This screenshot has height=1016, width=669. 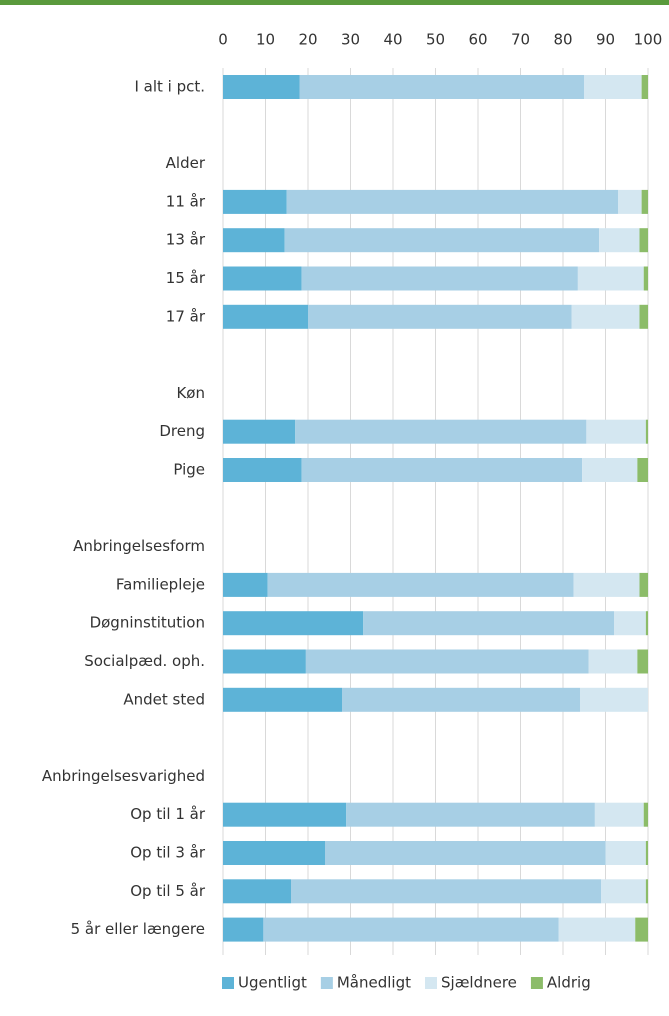 I want to click on x-tick-label: 100, so click(x=648, y=40).